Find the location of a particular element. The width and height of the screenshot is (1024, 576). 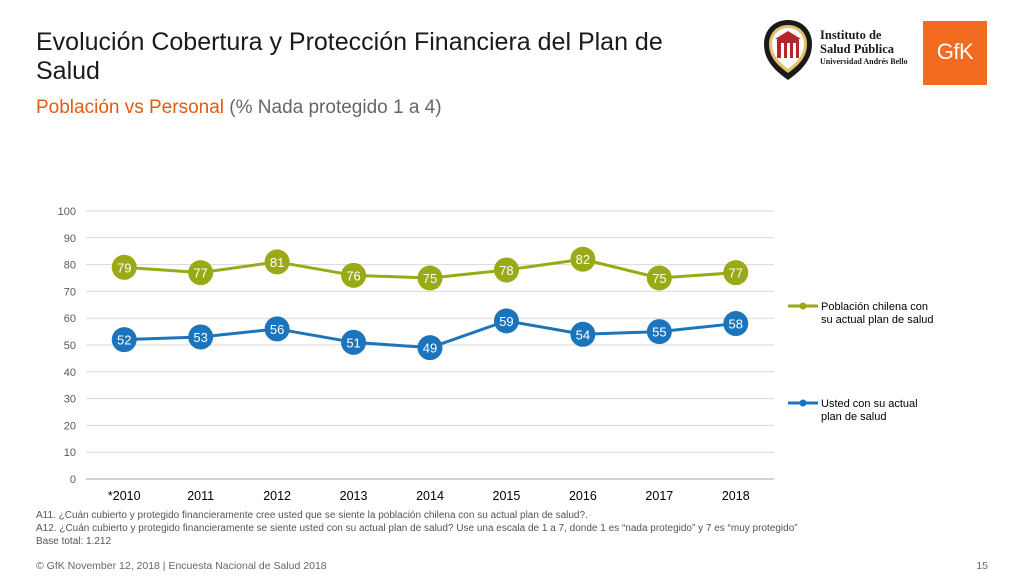

subtitle-main: Población vs Personal is located at coordinates (130, 107).